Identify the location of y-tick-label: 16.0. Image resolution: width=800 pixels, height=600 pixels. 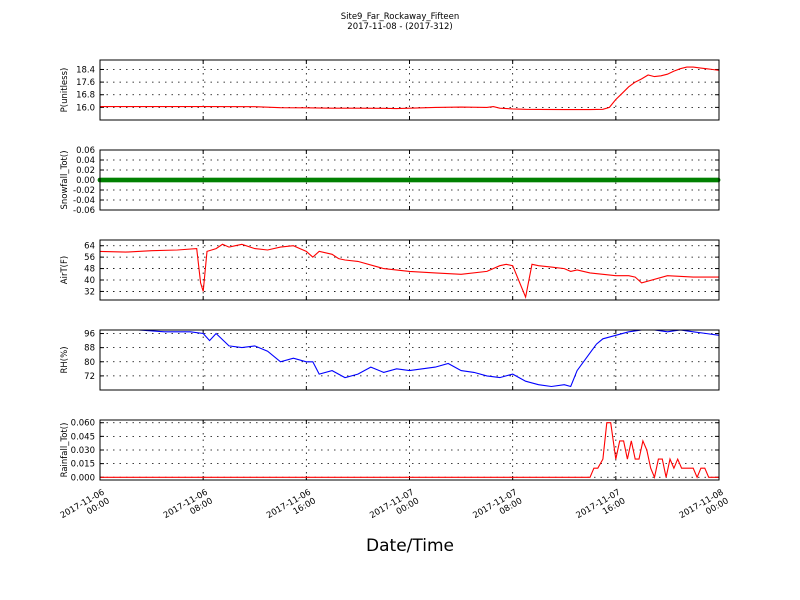
(85, 108).